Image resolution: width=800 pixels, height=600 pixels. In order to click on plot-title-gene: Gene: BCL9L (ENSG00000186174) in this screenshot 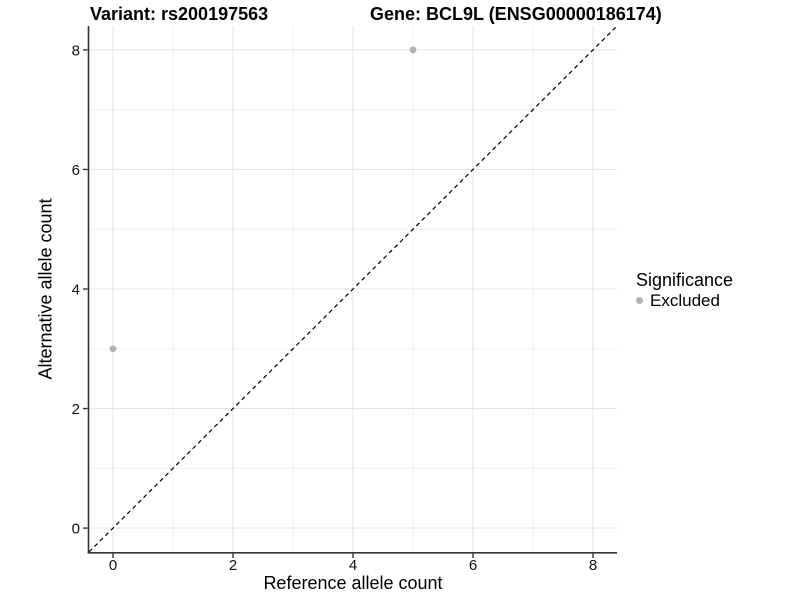, I will do `click(516, 14)`.